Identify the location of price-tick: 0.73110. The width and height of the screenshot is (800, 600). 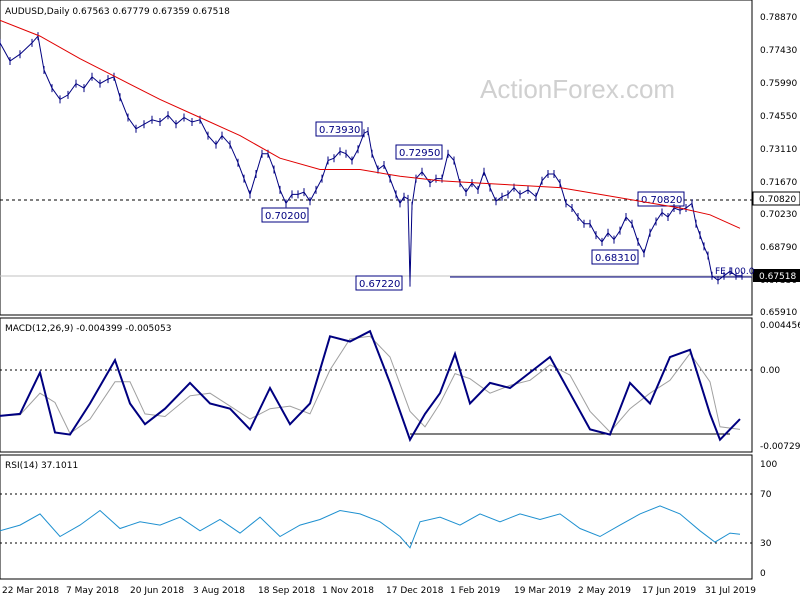
(778, 150).